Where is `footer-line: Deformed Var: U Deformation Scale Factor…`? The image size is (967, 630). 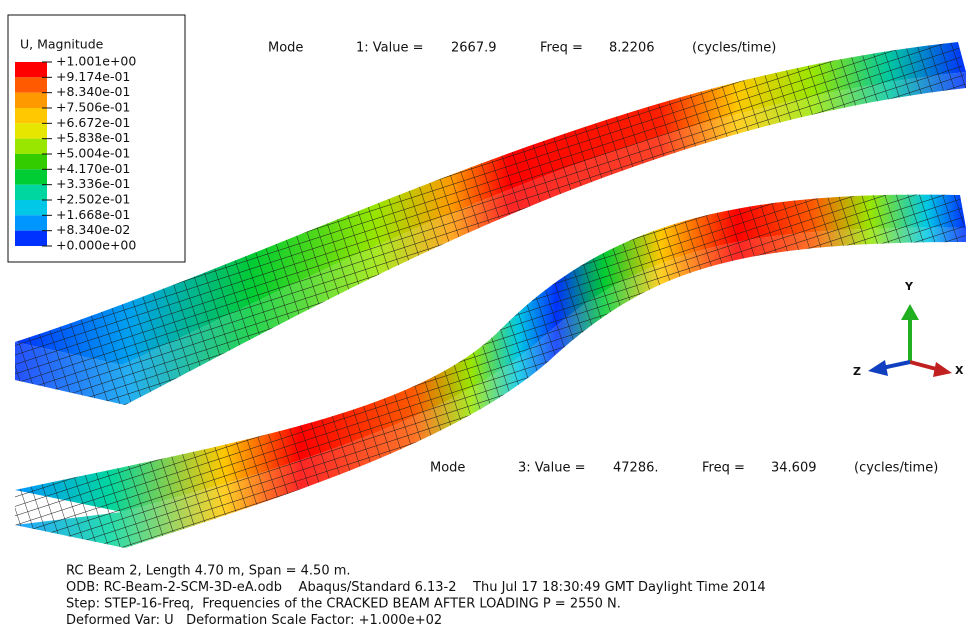
footer-line: Deformed Var: U Deformation Scale Factor… is located at coordinates (254, 620).